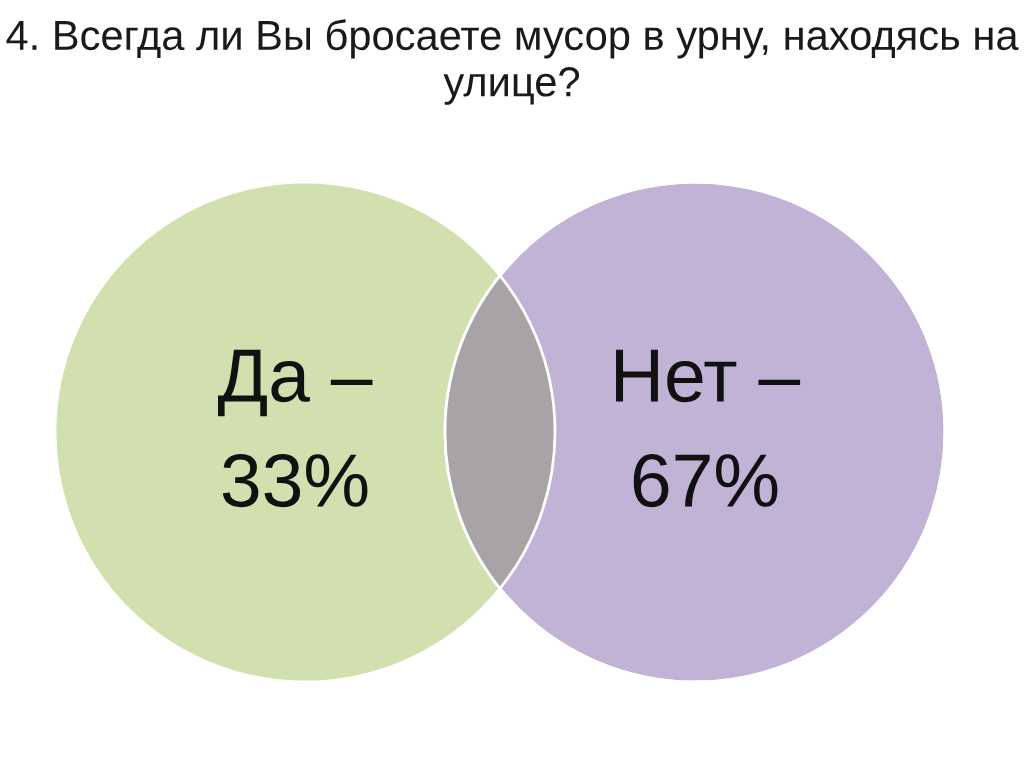  What do you see at coordinates (295, 383) in the screenshot?
I see `category-label: Да –` at bounding box center [295, 383].